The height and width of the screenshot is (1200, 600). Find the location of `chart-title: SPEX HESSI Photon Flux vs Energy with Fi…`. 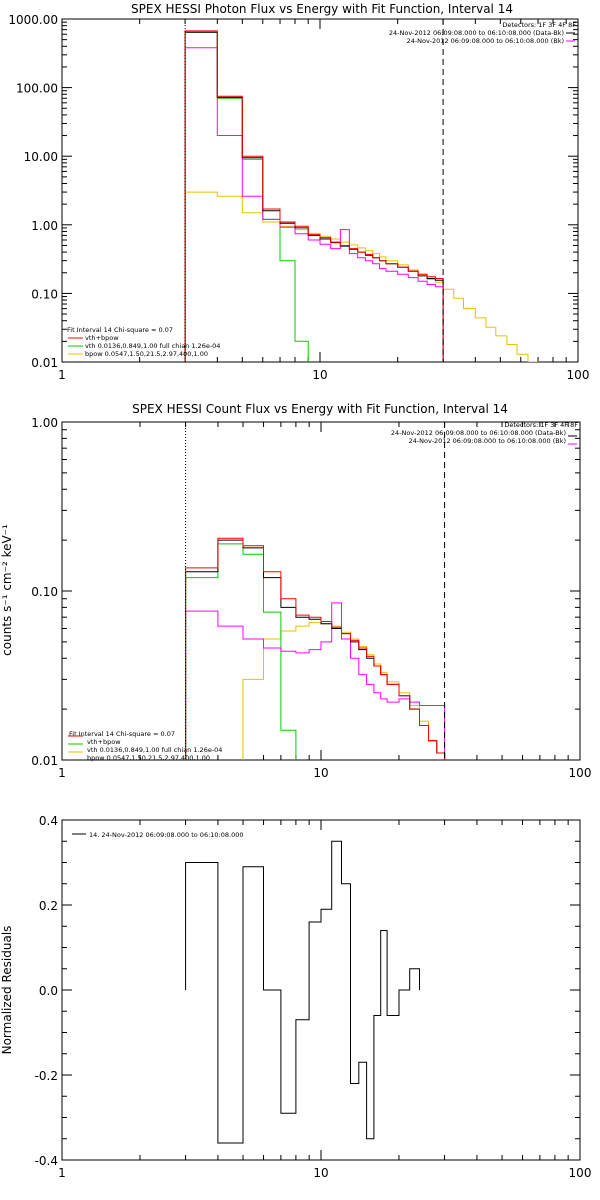

chart-title: SPEX HESSI Photon Flux vs Energy with Fi… is located at coordinates (322, 9).